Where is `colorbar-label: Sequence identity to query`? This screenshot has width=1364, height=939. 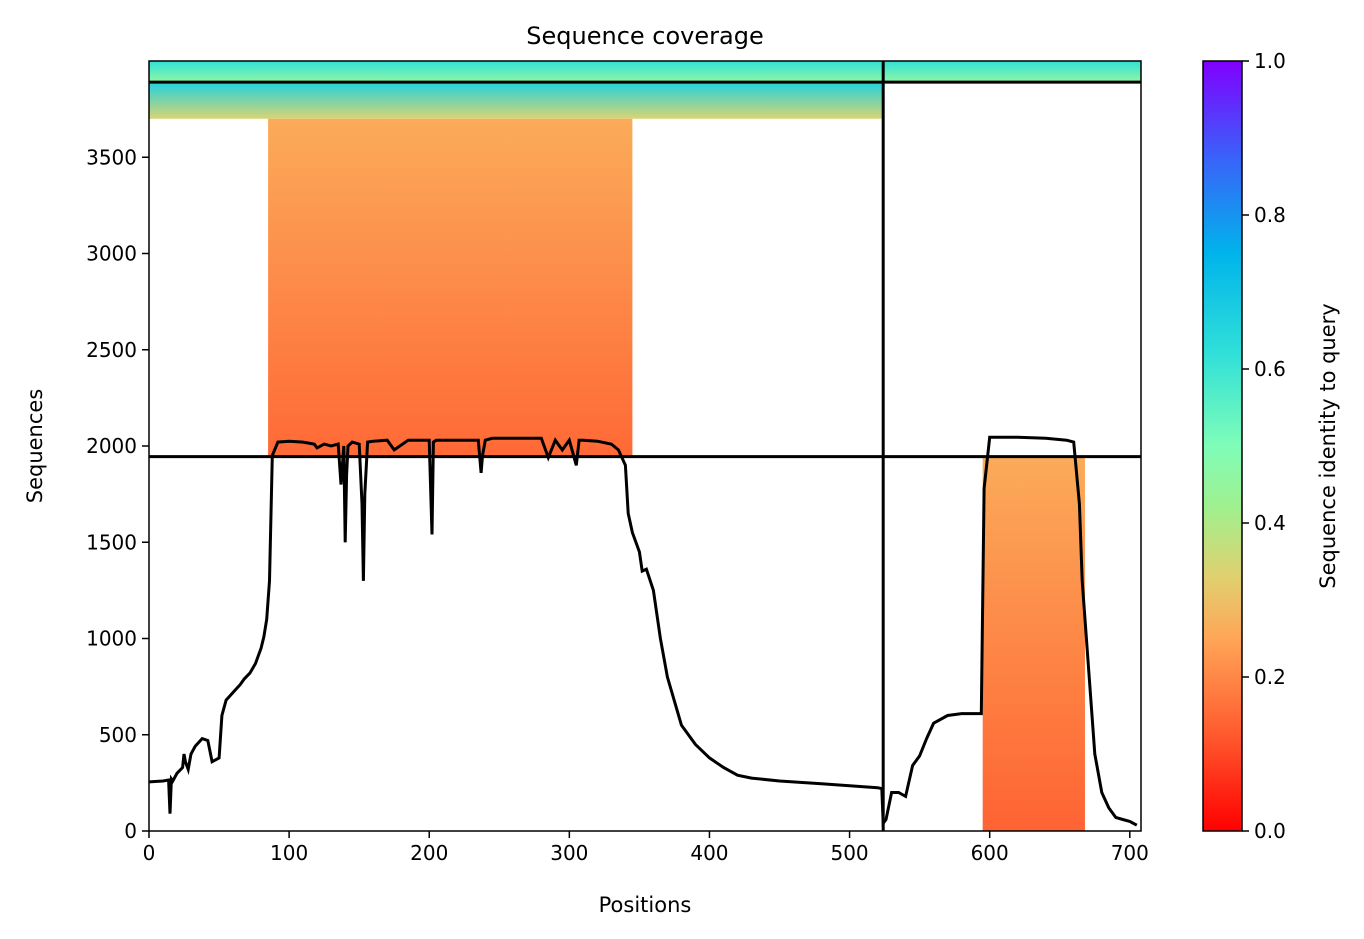 colorbar-label: Sequence identity to query is located at coordinates (1328, 445).